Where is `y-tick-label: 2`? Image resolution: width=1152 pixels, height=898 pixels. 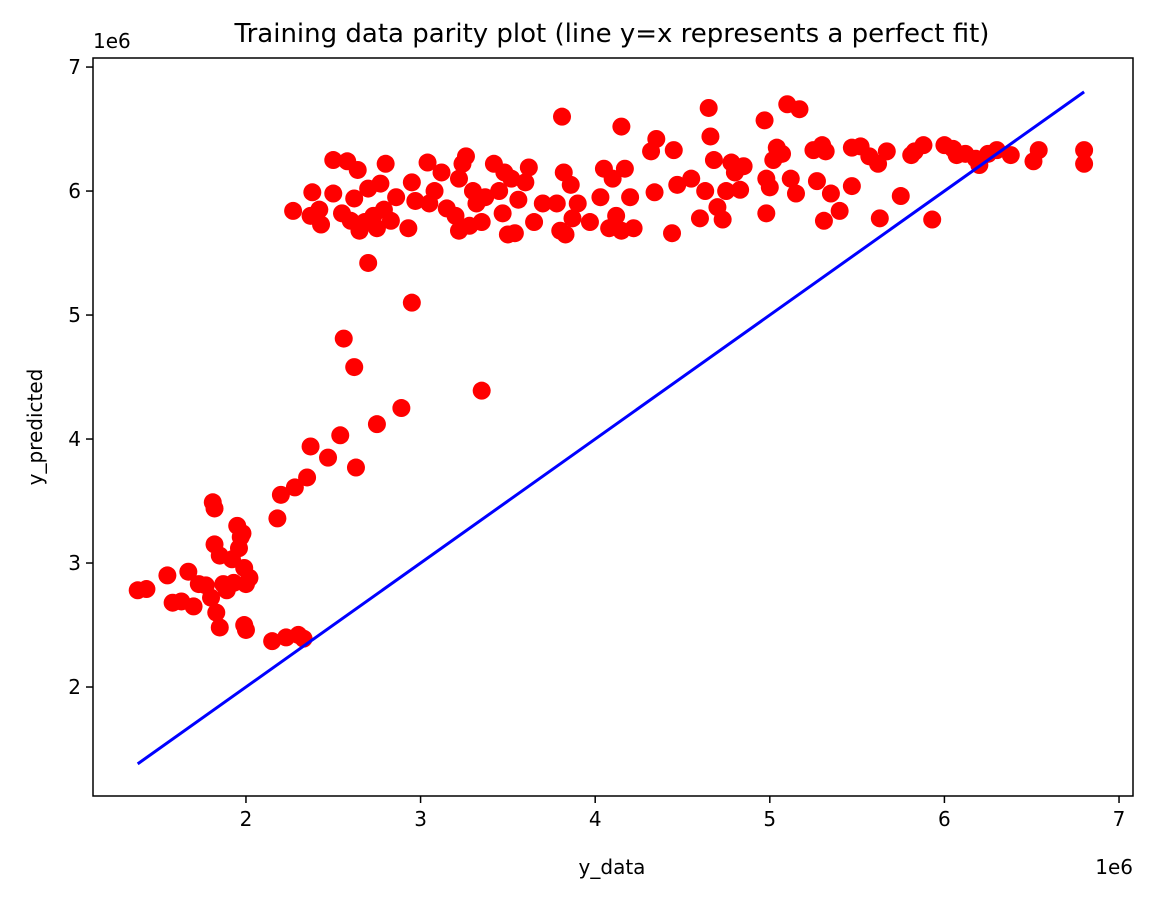 y-tick-label: 2 is located at coordinates (74, 687).